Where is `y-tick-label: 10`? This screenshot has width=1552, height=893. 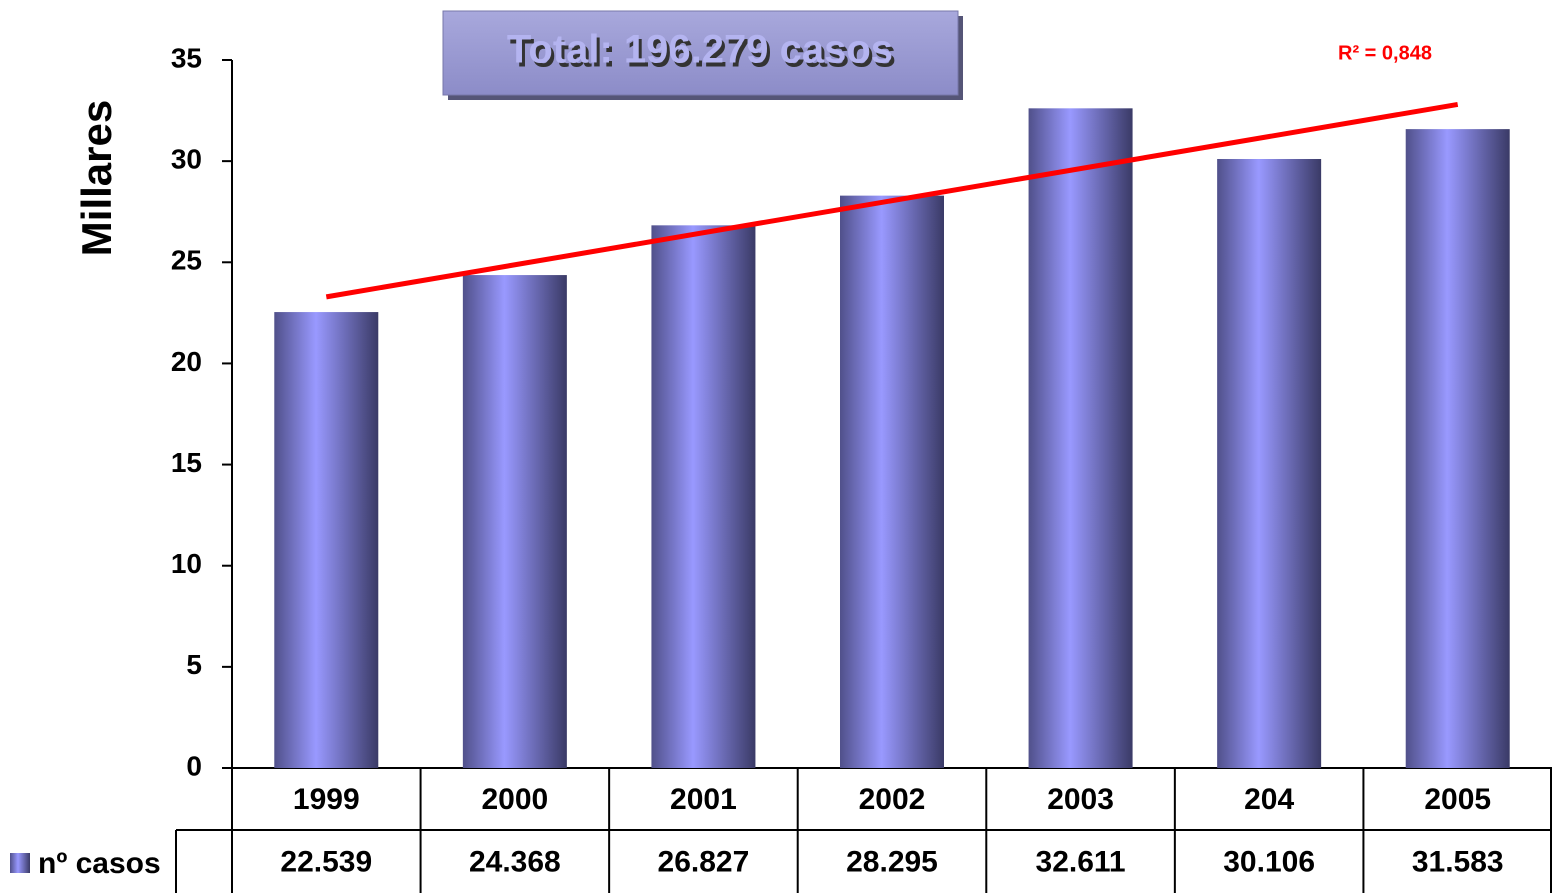 y-tick-label: 10 is located at coordinates (186, 563).